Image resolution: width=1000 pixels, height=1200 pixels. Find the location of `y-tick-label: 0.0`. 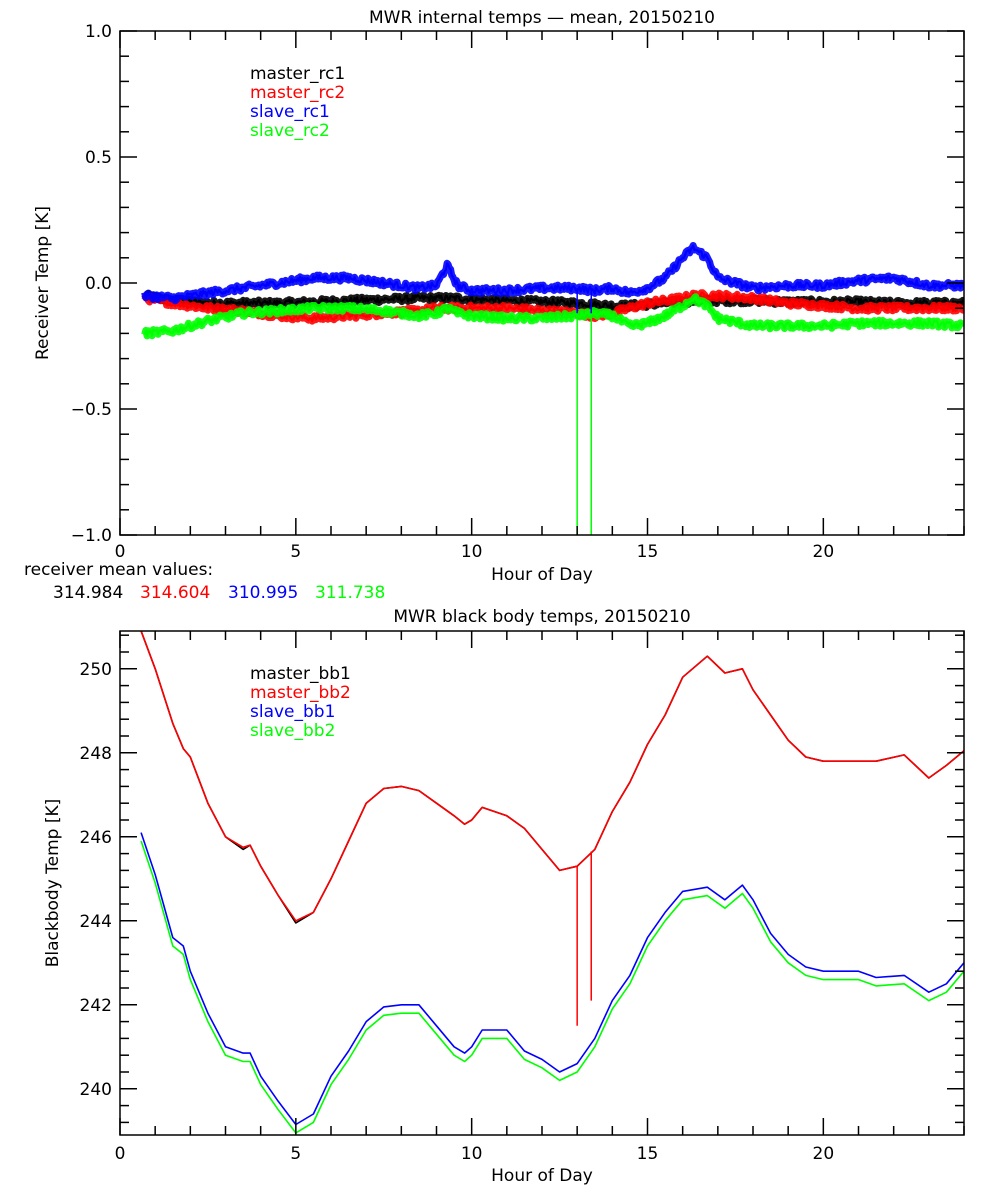

y-tick-label: 0.0 is located at coordinates (98, 284).